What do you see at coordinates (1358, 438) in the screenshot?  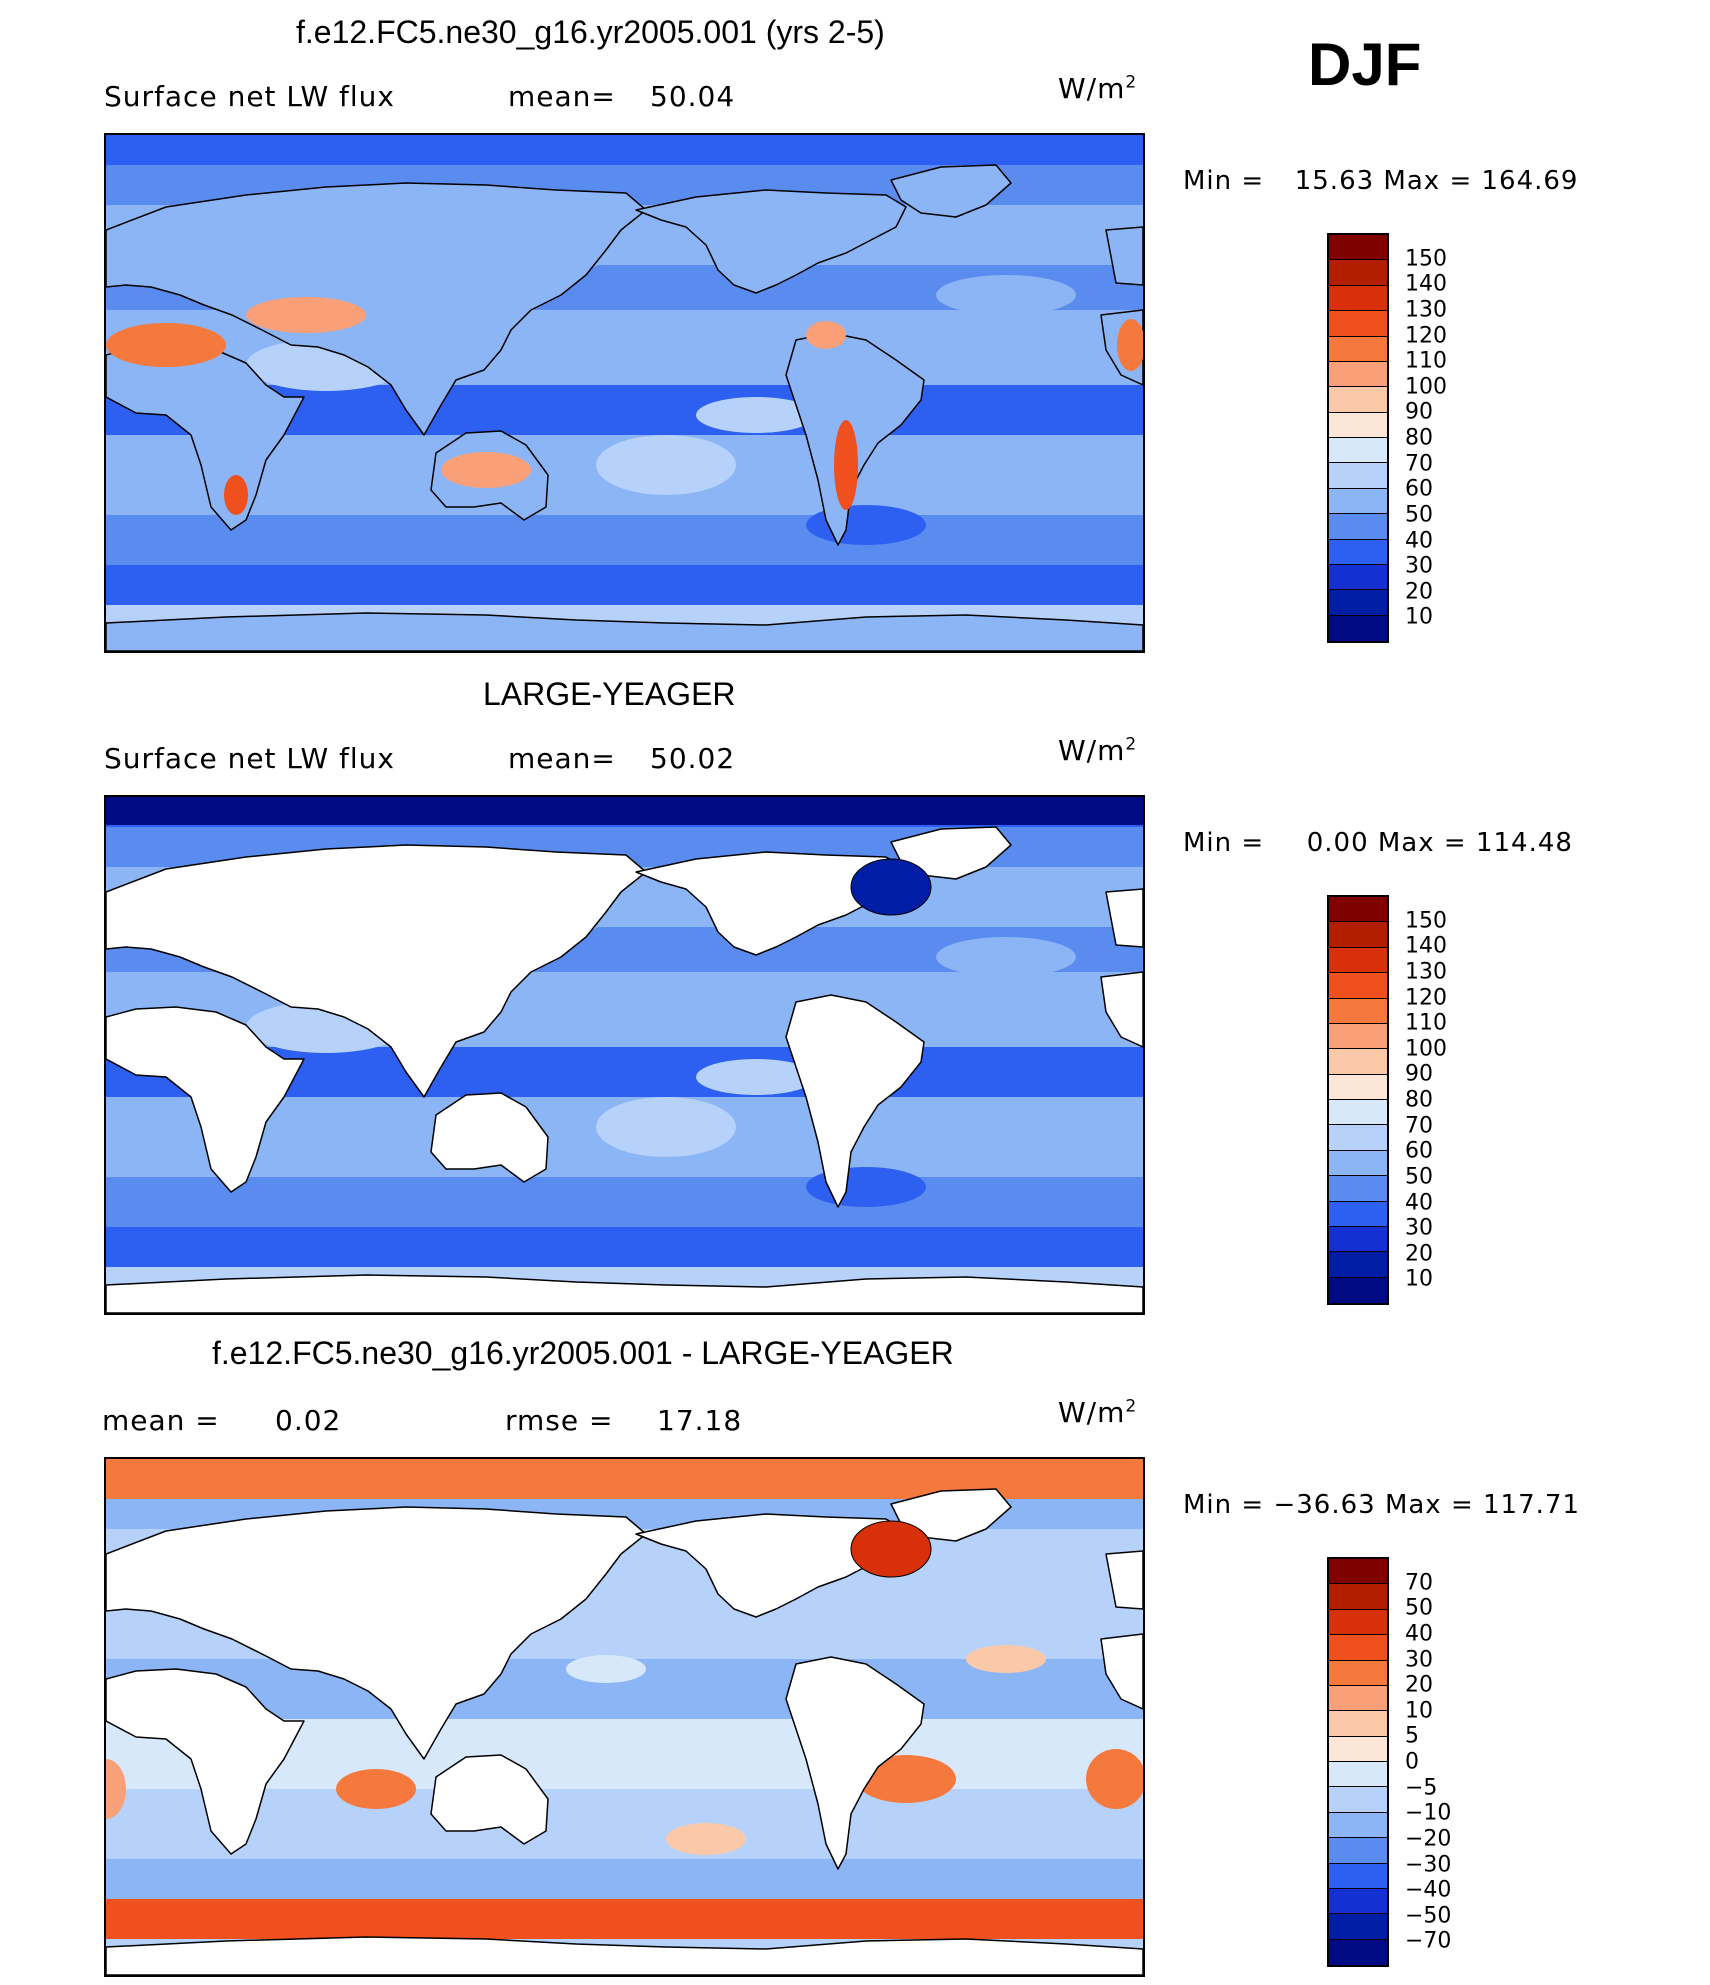 I see `panel-1-colorbar` at bounding box center [1358, 438].